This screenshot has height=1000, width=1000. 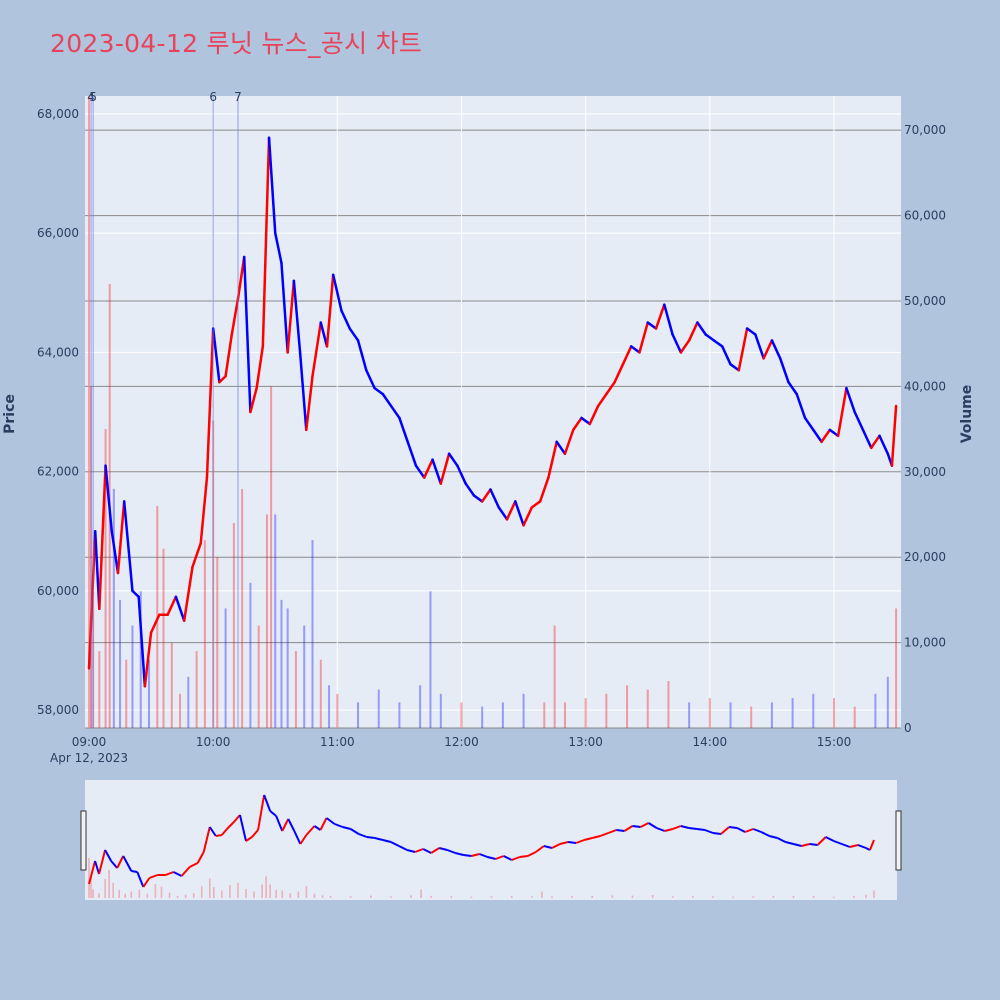 What do you see at coordinates (898, 840) in the screenshot?
I see `range-slider-right-handle` at bounding box center [898, 840].